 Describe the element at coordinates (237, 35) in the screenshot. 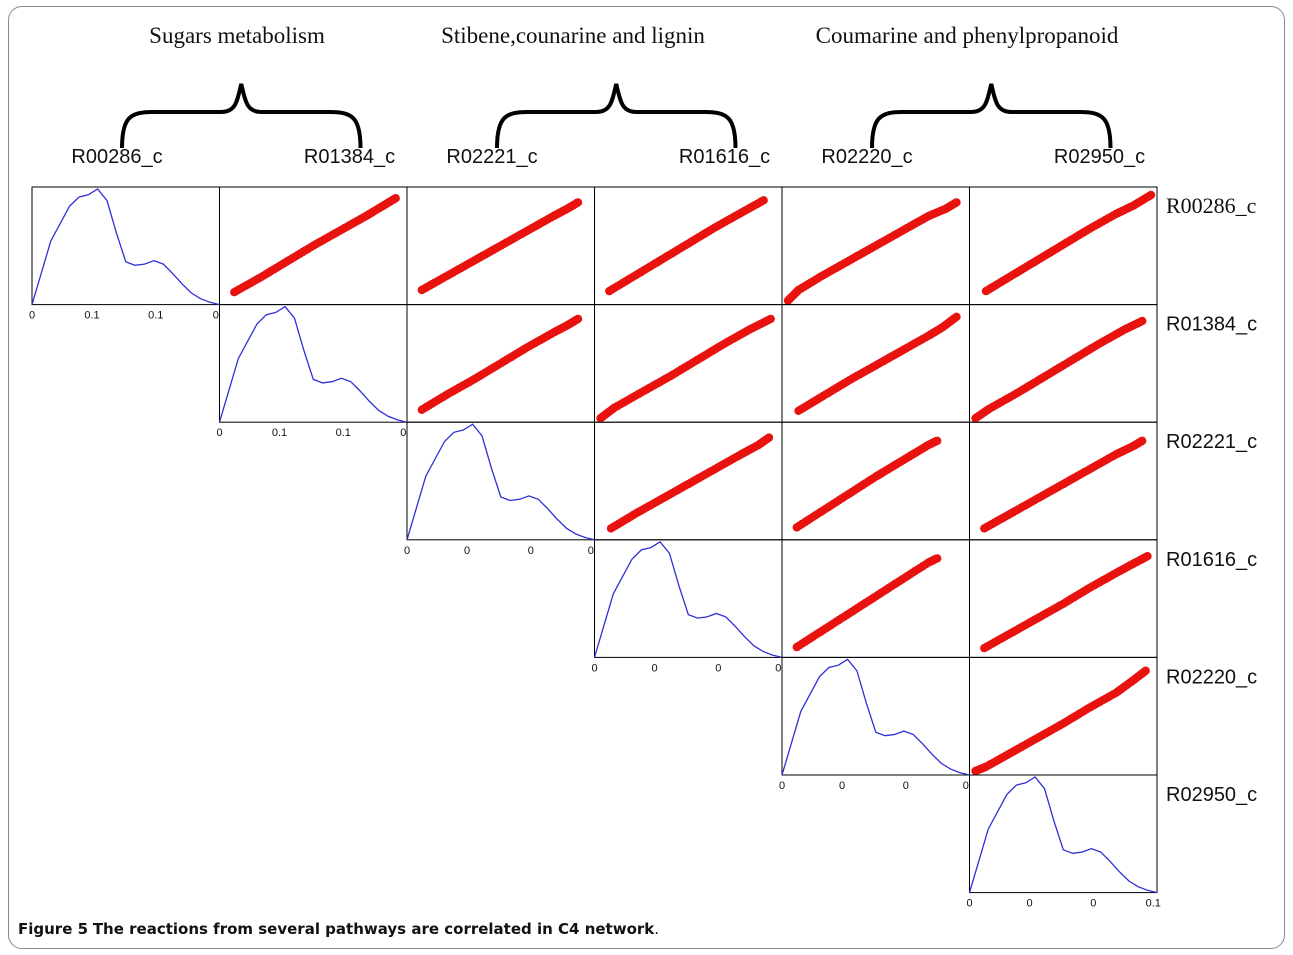

I see `pathway-title: Sugars metabolism` at that location.